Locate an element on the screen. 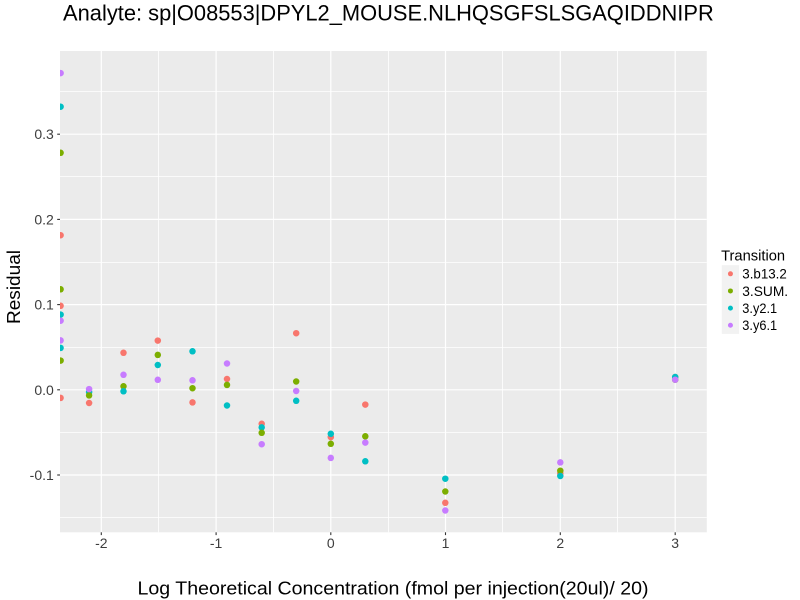  svg-text: -2 is located at coordinates (101, 543).